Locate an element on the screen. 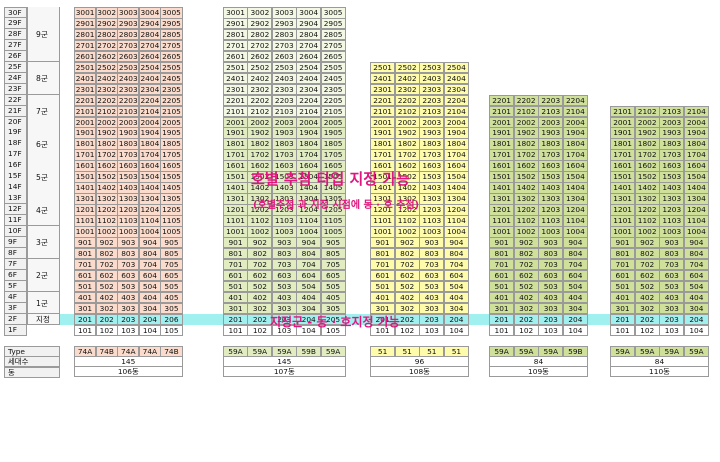 Image resolution: width=720 pixels, height=462 pixels. unit-cell: 602 is located at coordinates (526, 275).